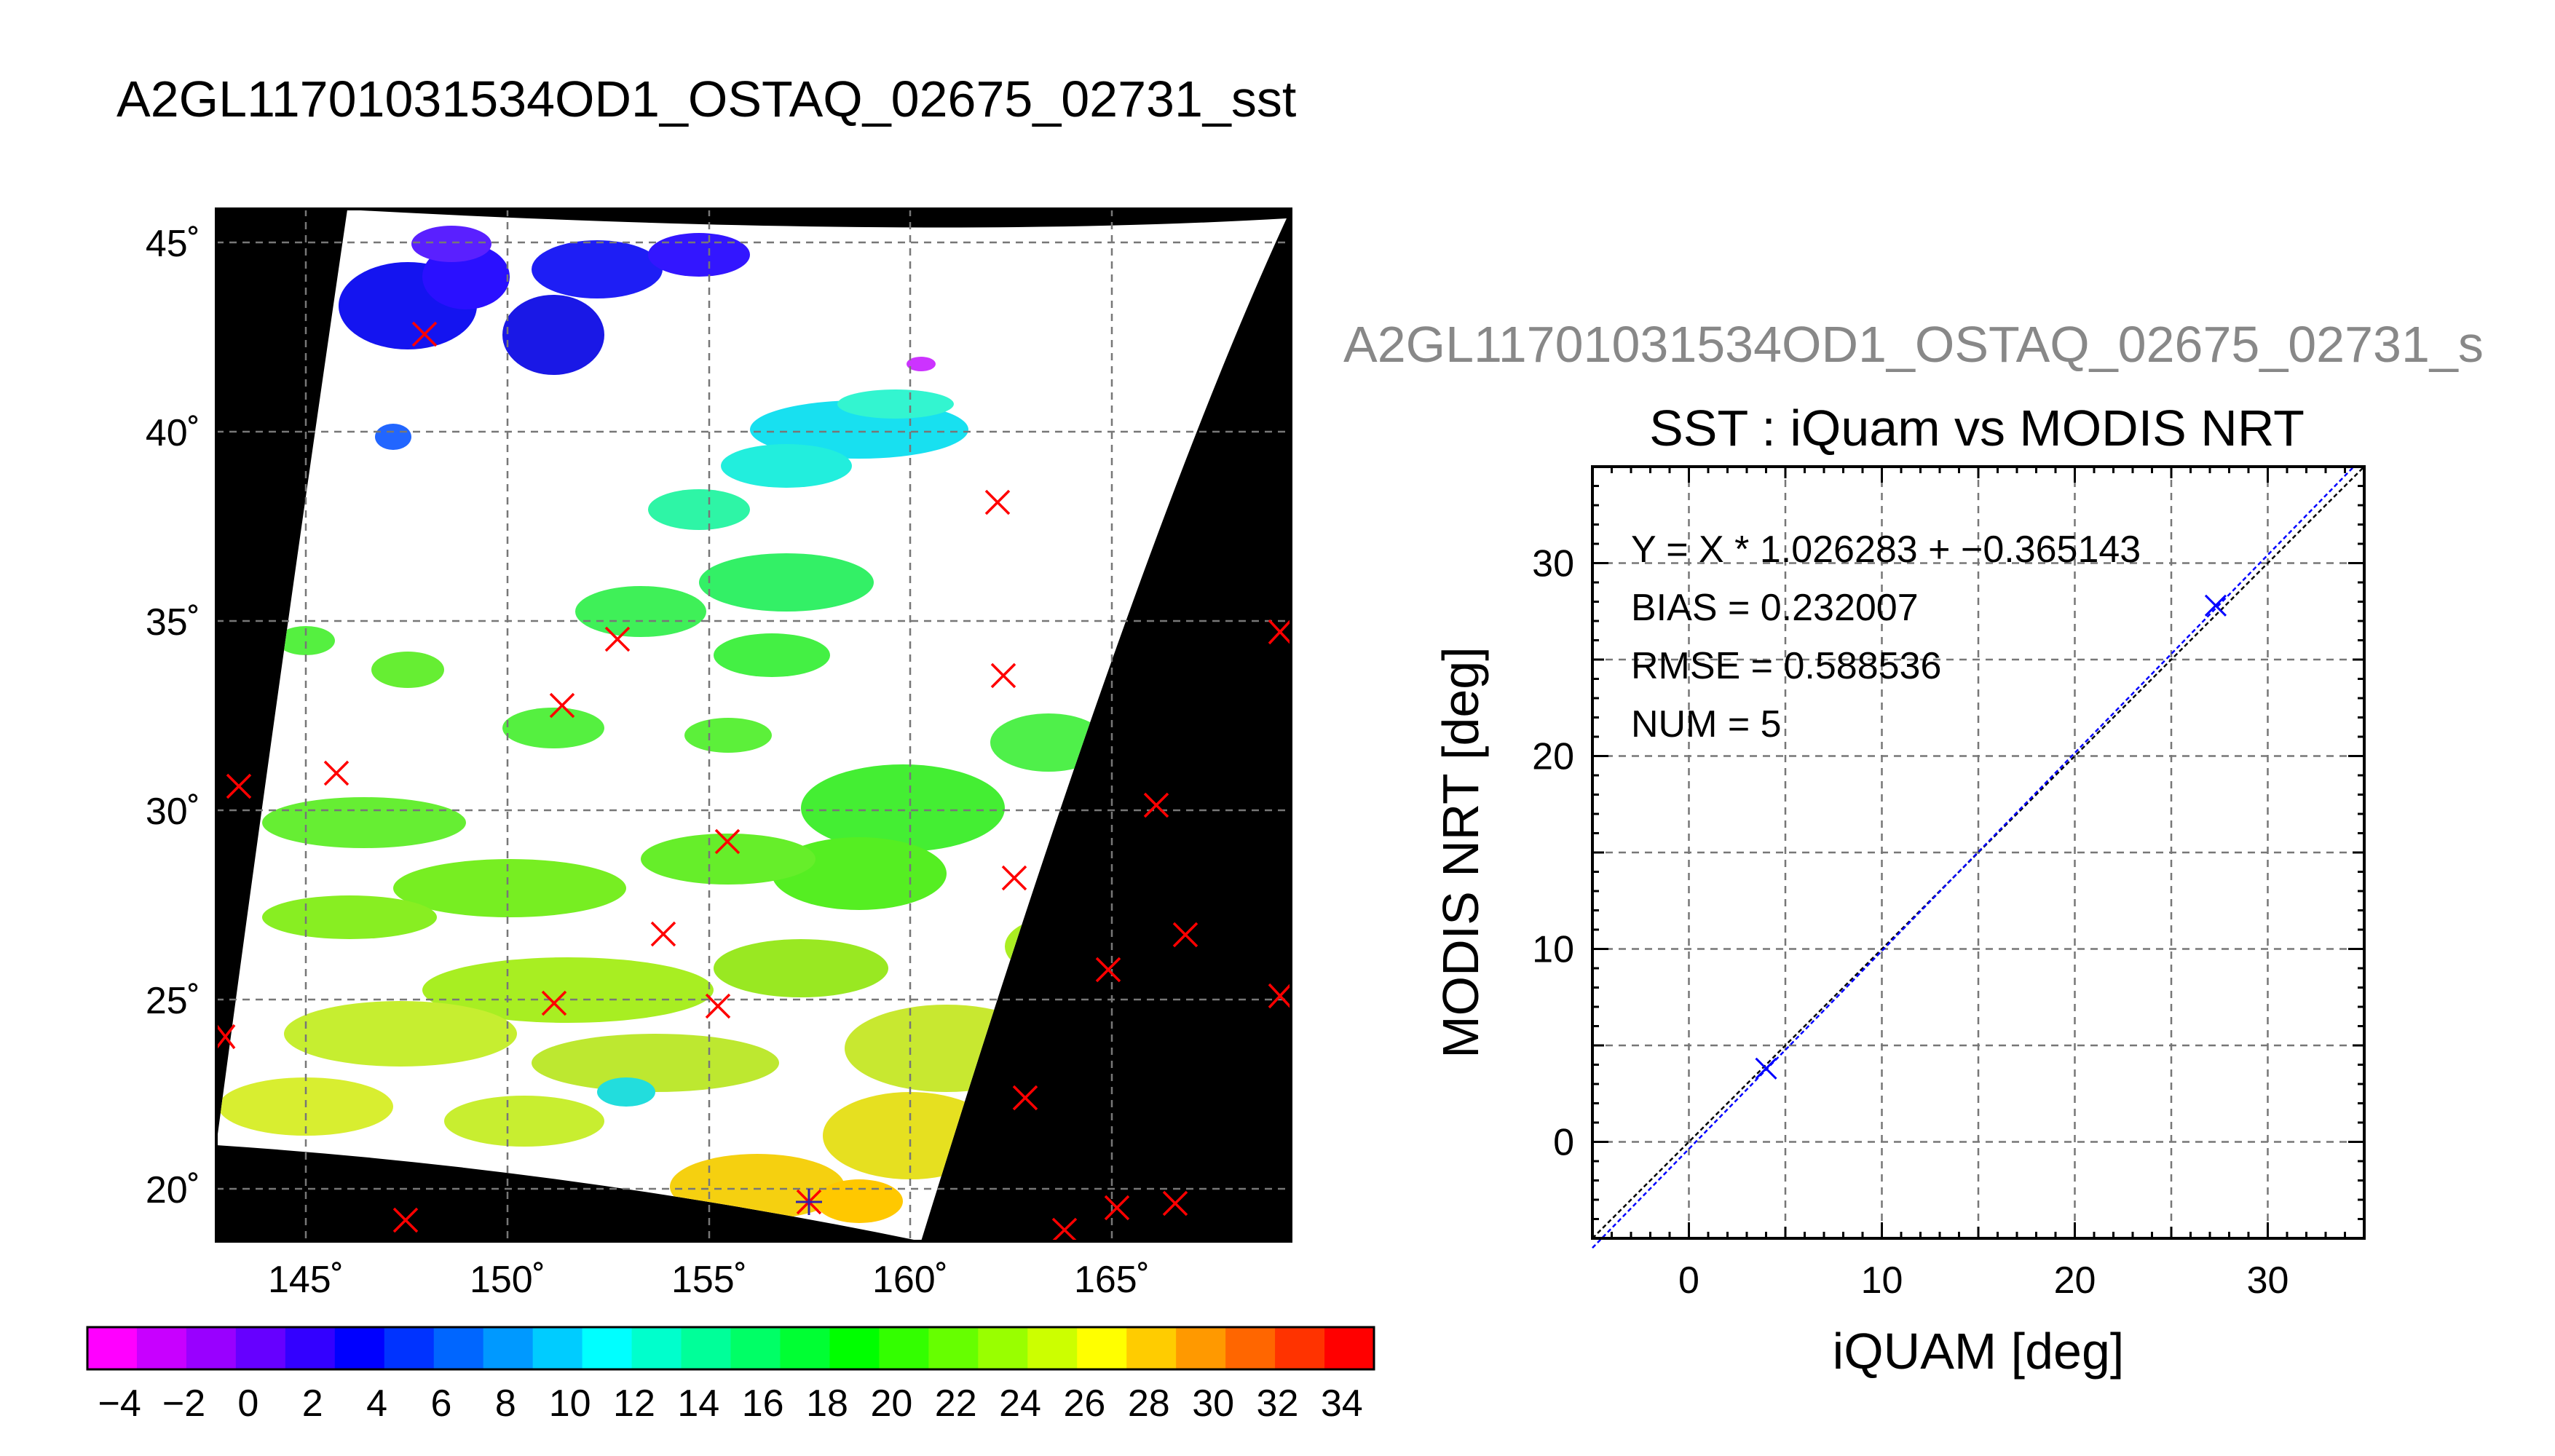  Describe the element at coordinates (1775, 608) in the screenshot. I see `bias-value: BIAS = 0.232007` at that location.